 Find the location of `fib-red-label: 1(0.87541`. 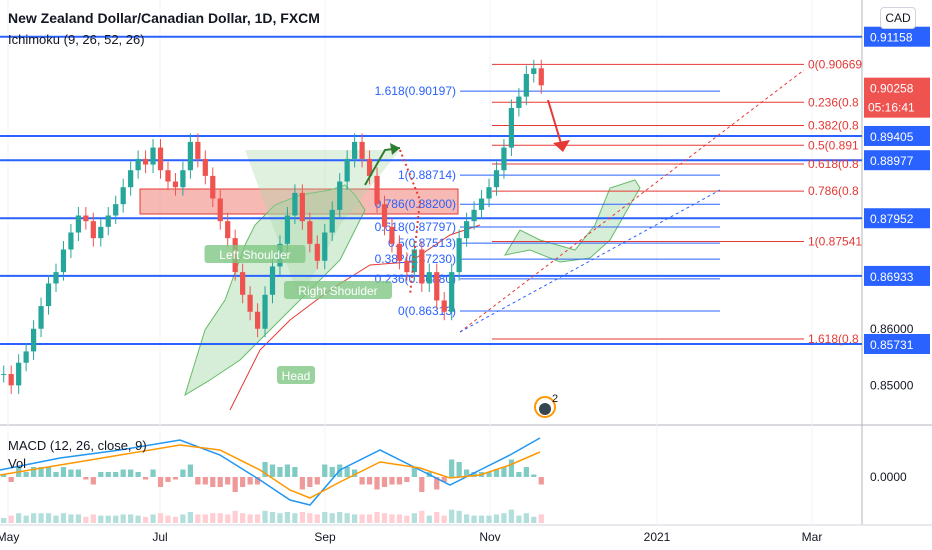

fib-red-label: 1(0.87541 is located at coordinates (835, 242).